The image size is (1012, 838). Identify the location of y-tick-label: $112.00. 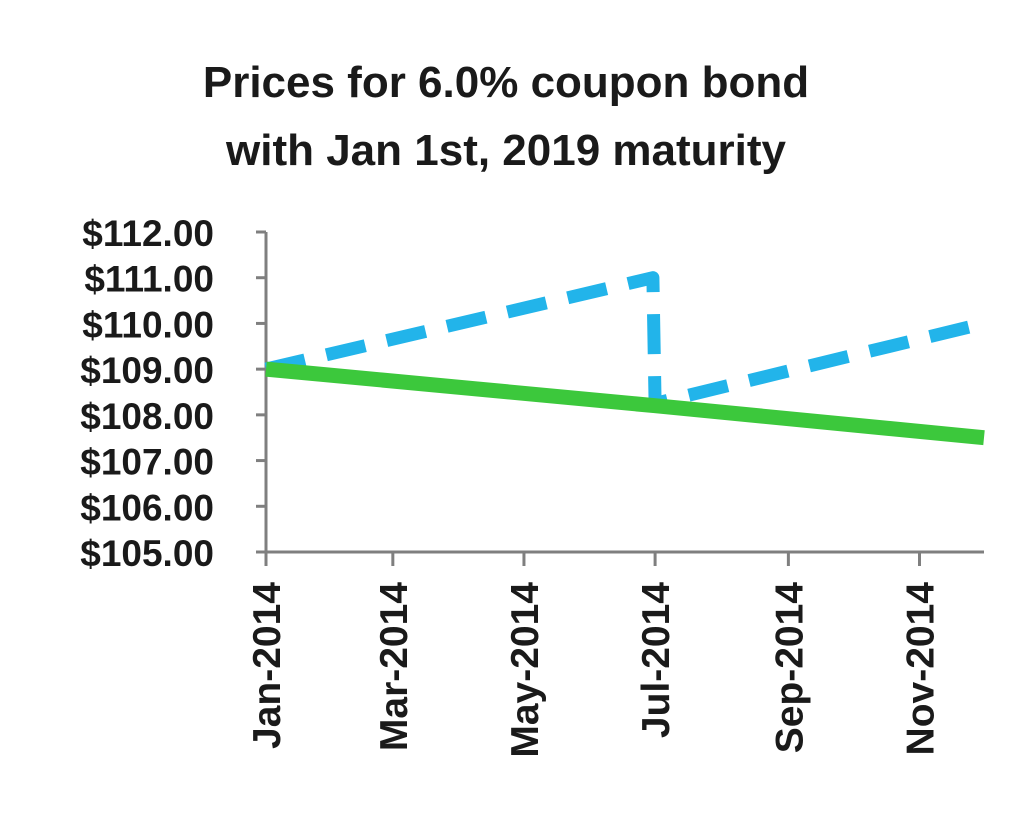
(148, 233).